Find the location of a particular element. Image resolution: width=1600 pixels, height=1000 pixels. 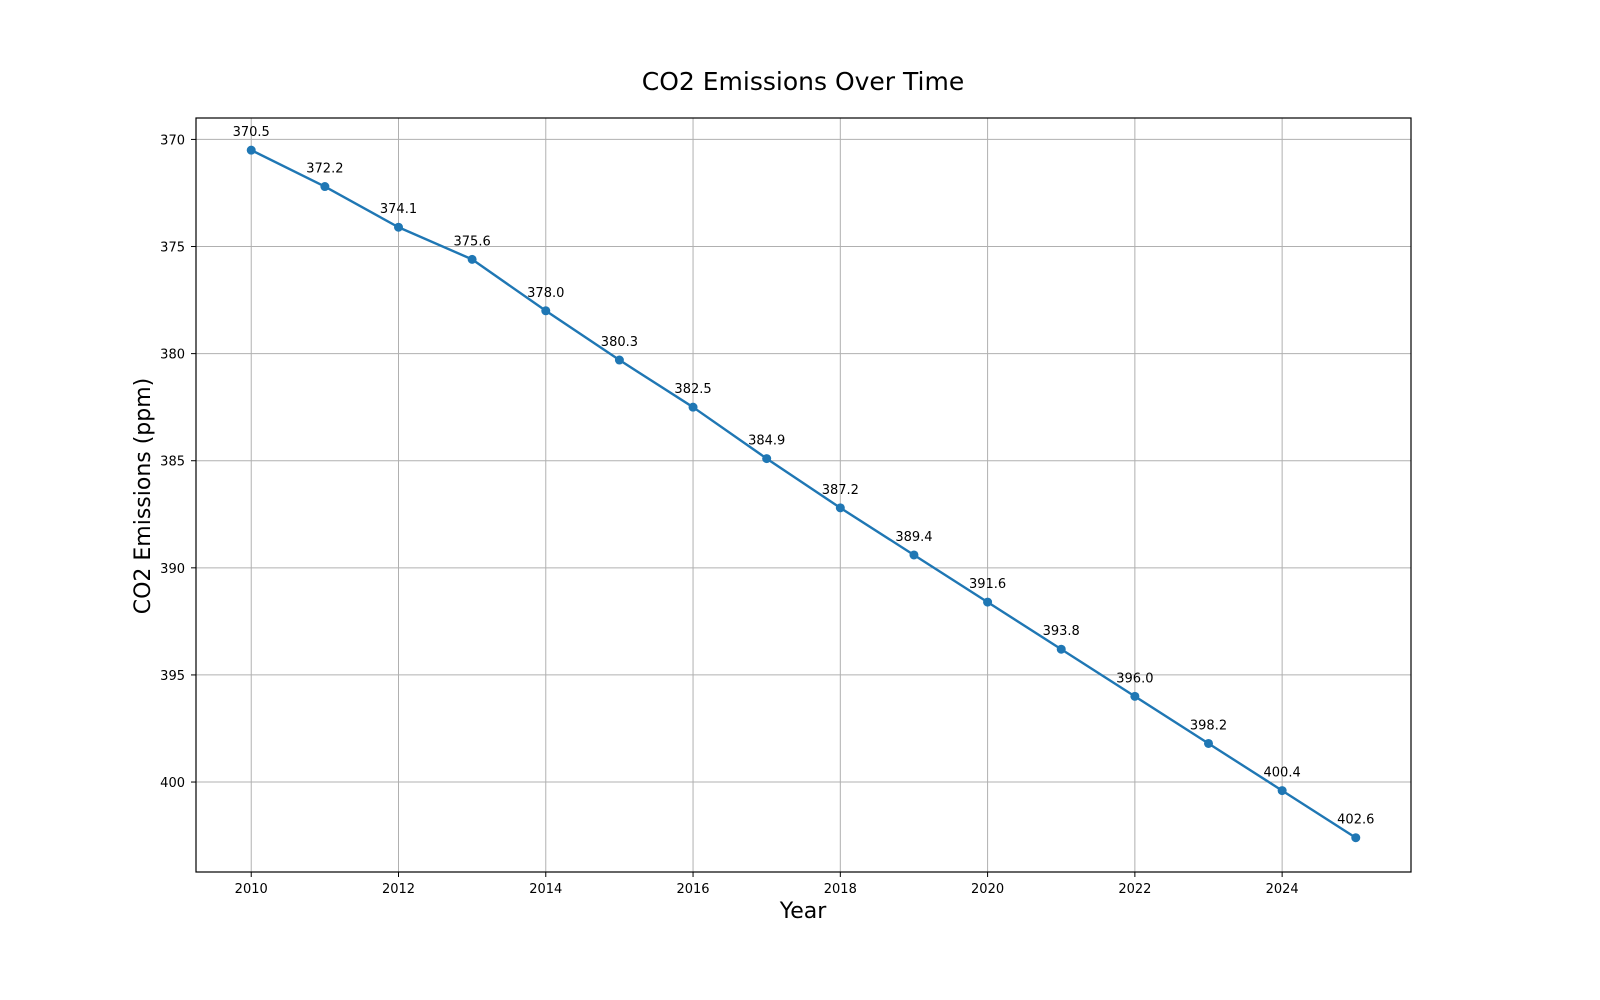

x-tick-label: 2016 is located at coordinates (692, 889).